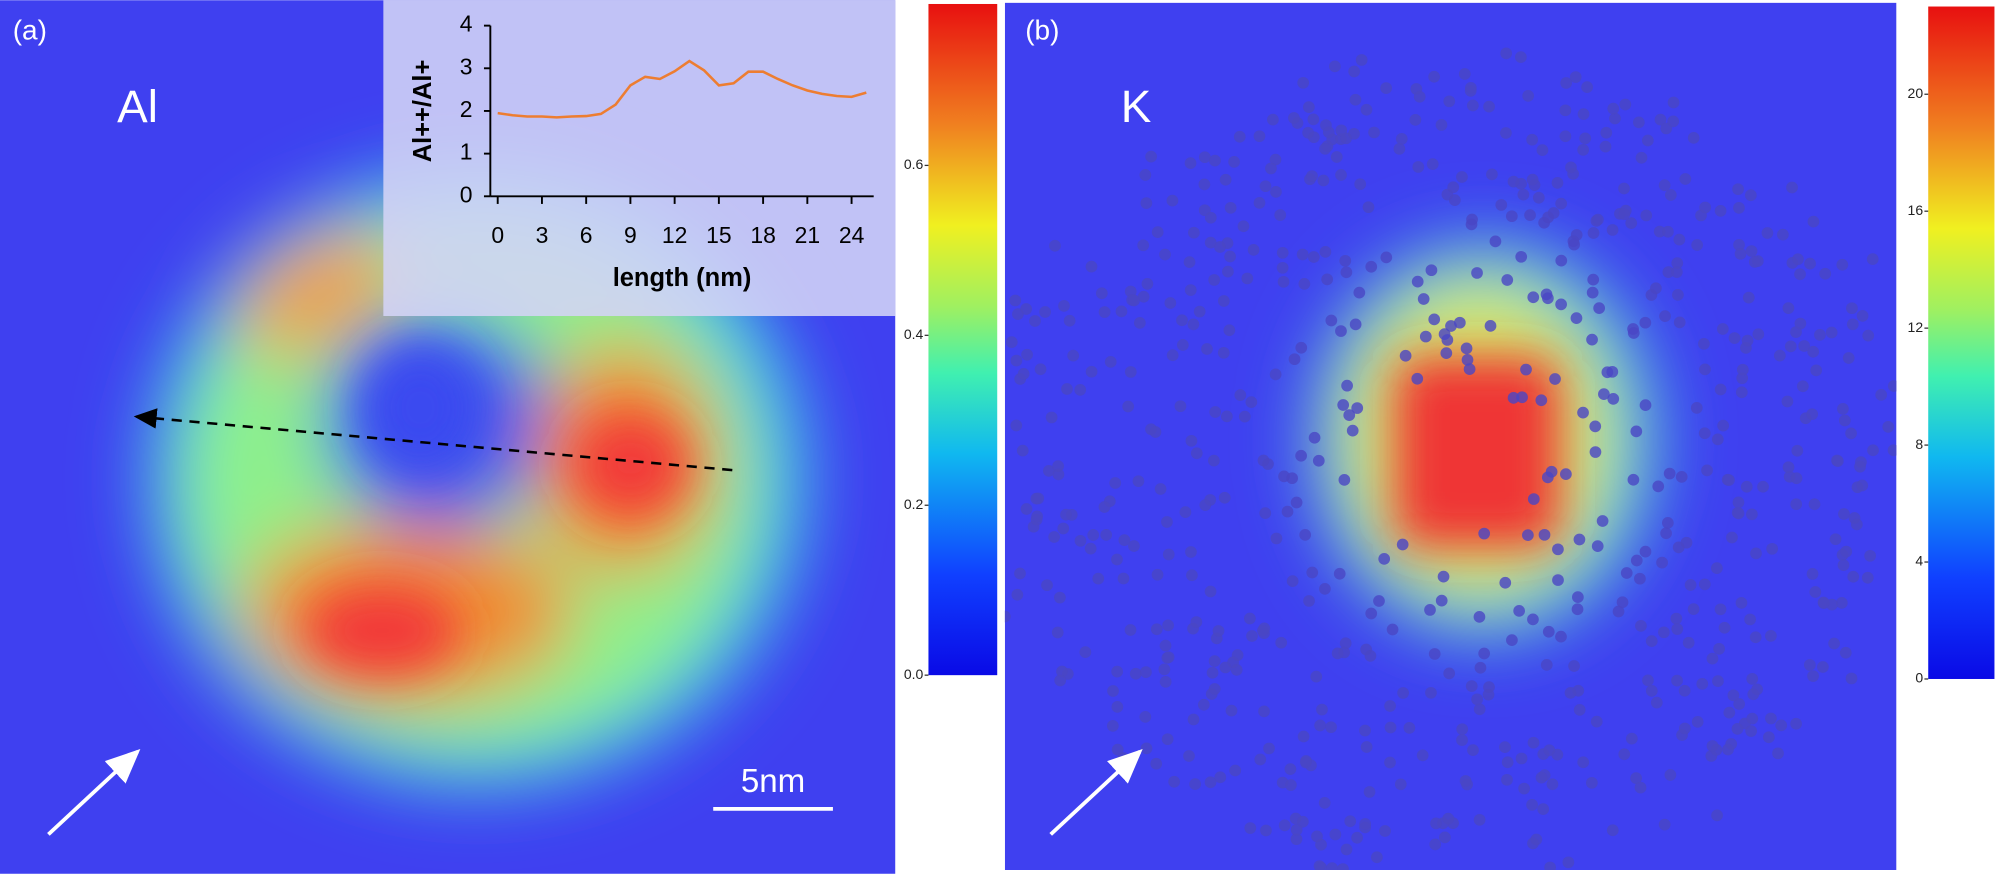  Describe the element at coordinates (773, 781) in the screenshot. I see `scale-bar-label: 5nm` at that location.